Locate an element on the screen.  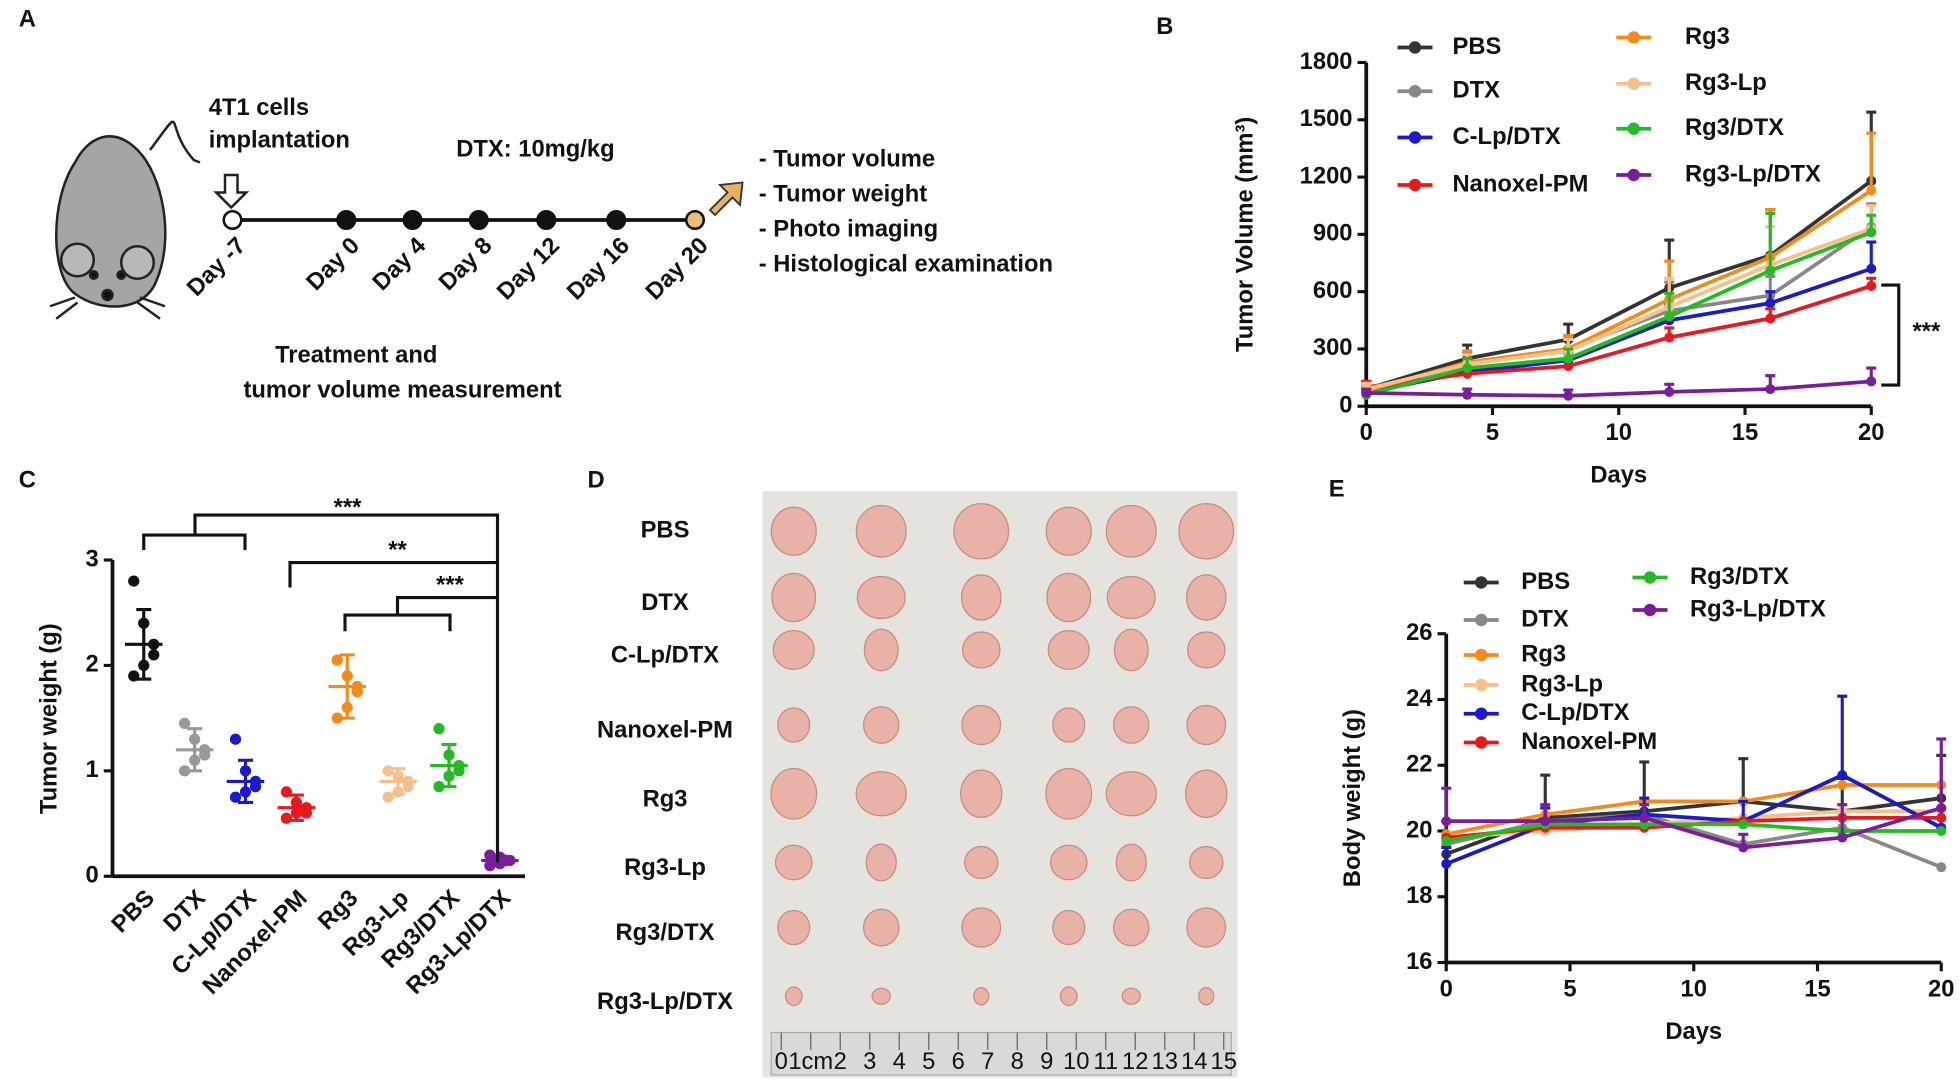
row-label: Rg3-Lp is located at coordinates (665, 867).